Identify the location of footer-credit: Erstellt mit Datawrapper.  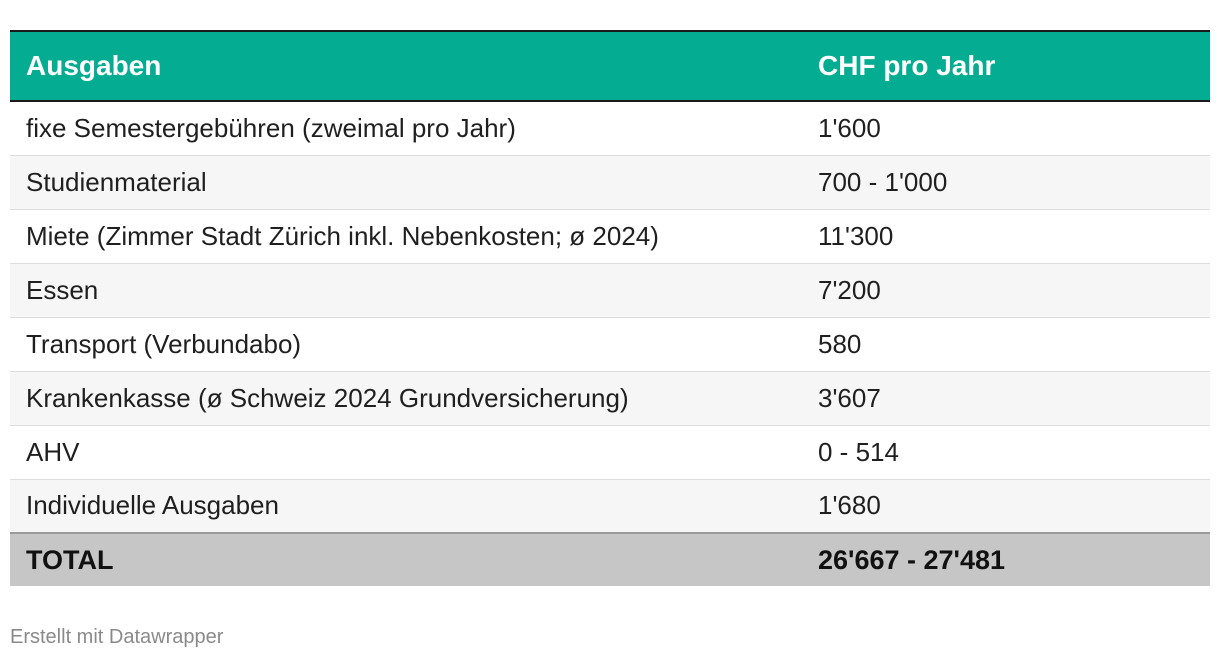
(117, 637).